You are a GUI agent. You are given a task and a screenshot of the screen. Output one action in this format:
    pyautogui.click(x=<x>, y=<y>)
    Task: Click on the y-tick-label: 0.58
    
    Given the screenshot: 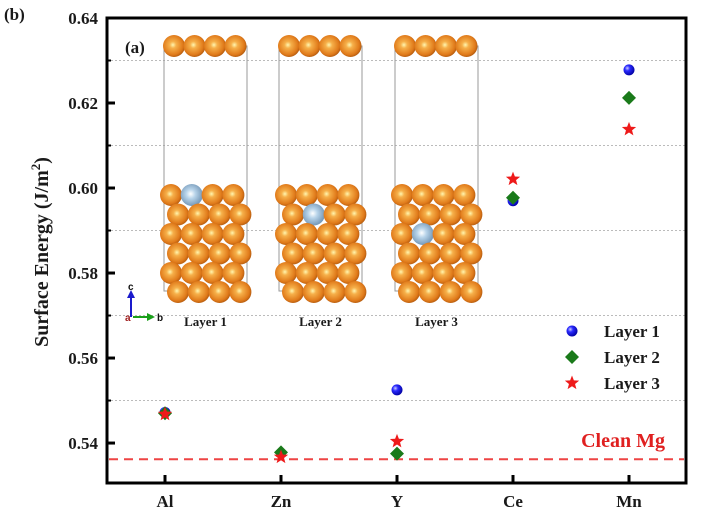 What is the action you would take?
    pyautogui.click(x=83, y=273)
    